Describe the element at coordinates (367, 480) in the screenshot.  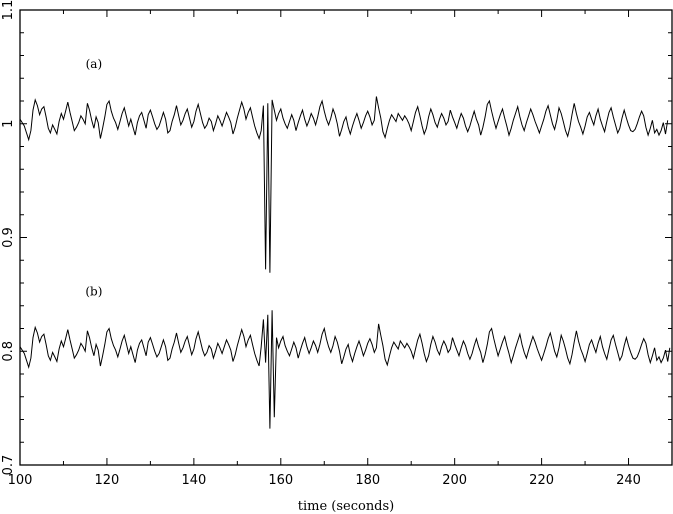
I see `x-tick-label: 180` at that location.